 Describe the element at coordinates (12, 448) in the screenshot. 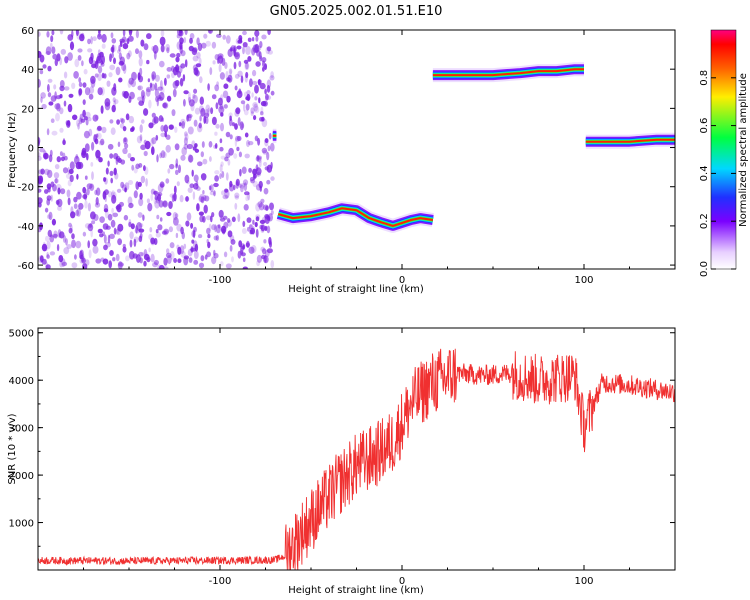

I see `snr-ylabel: SNR (10 * v/v)` at that location.